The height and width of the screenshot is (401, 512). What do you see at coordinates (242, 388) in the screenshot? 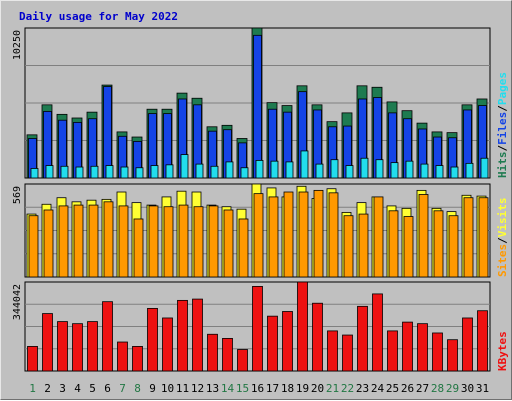
I see `x-label-day-15: 15` at bounding box center [242, 388].